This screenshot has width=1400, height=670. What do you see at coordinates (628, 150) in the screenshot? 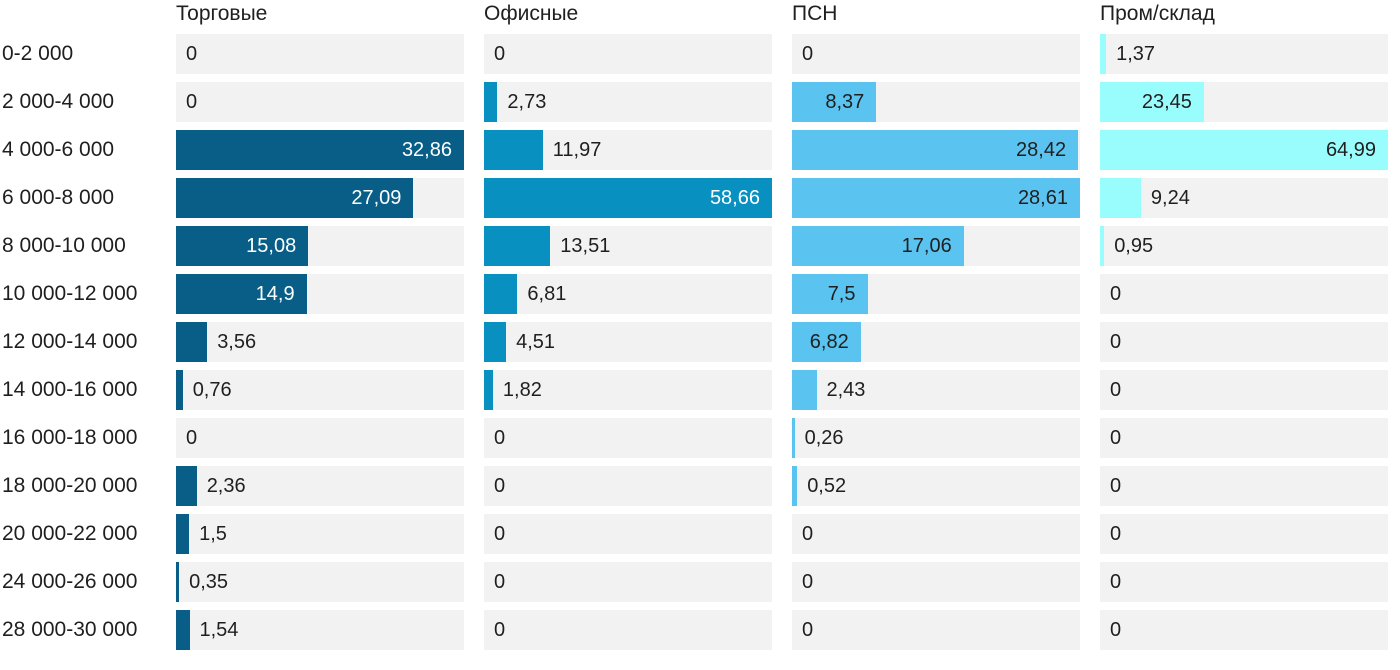
I see `bar-track: 11,97` at bounding box center [628, 150].